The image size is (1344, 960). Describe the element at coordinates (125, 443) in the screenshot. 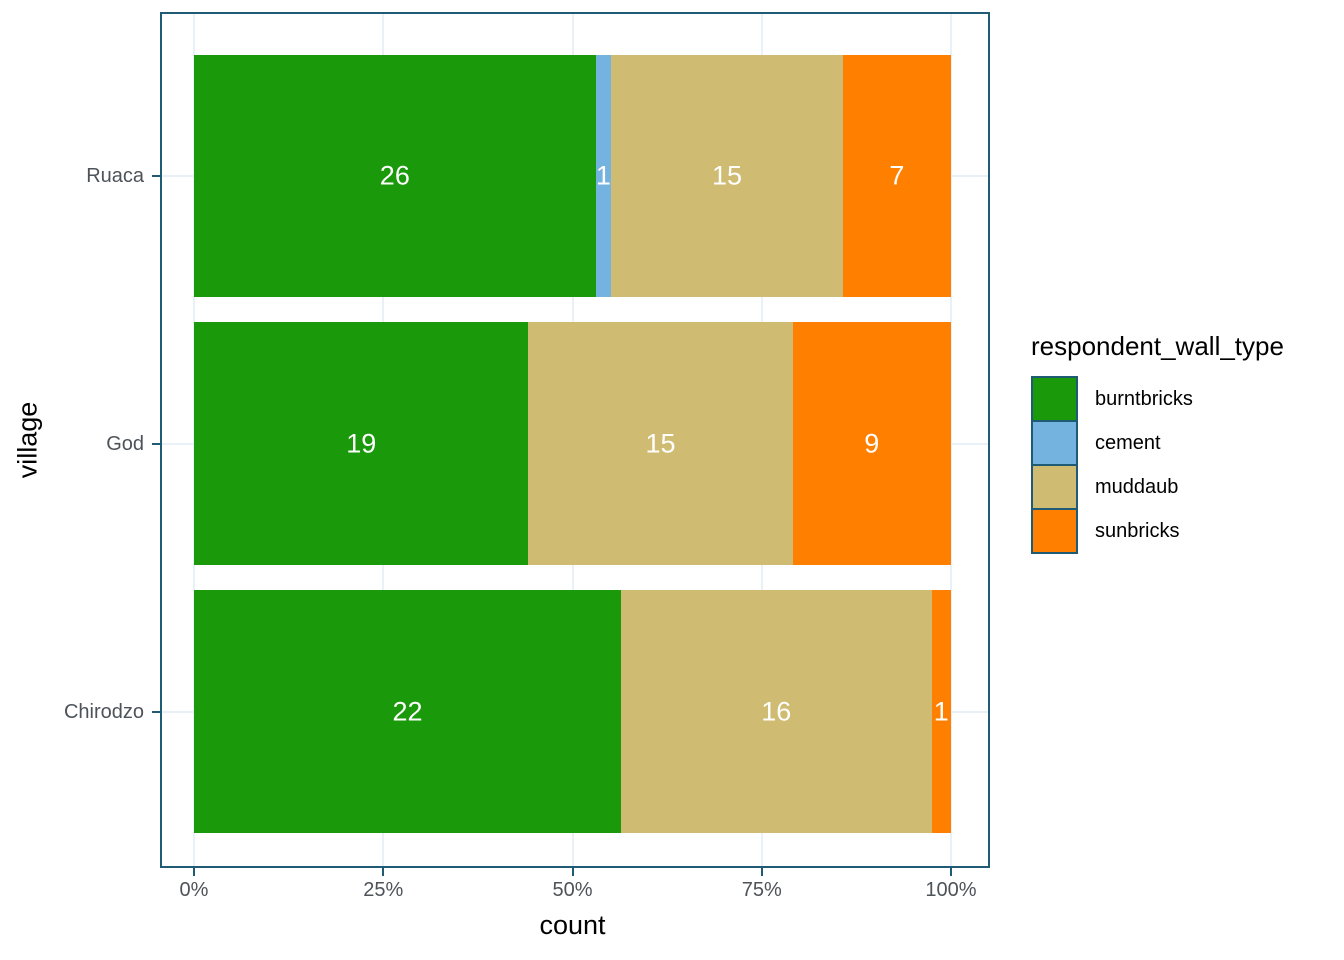

I see `y-tick-label-god: God` at that location.